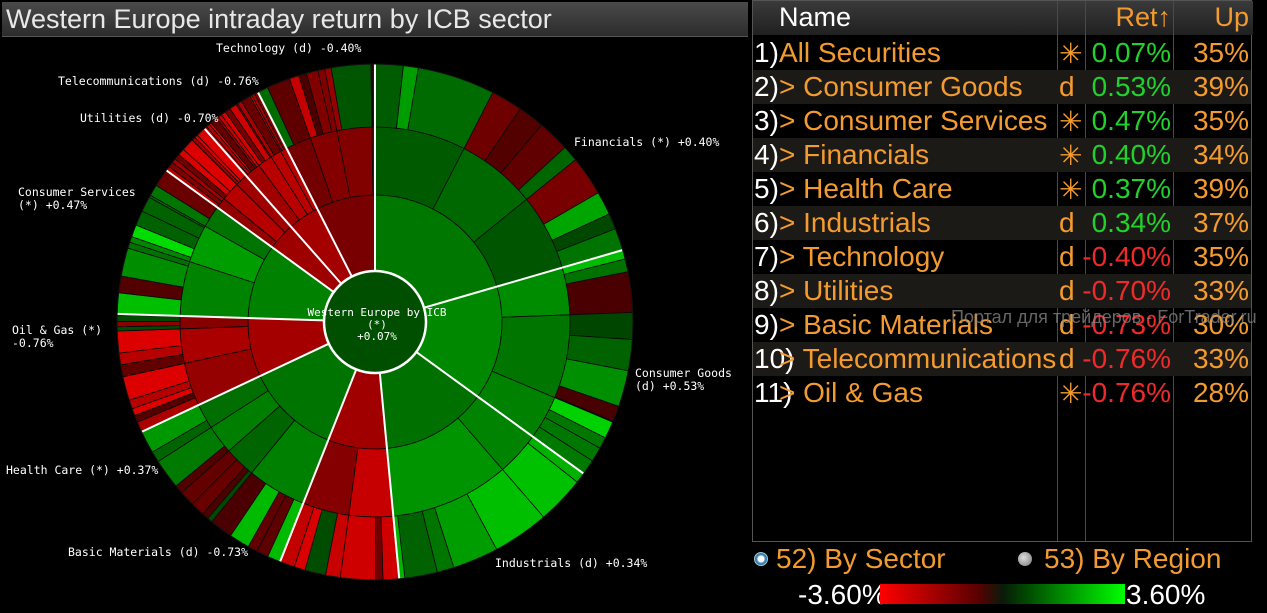  I want to click on sector-label-line: Technology (d) -0.40%, so click(289, 48).